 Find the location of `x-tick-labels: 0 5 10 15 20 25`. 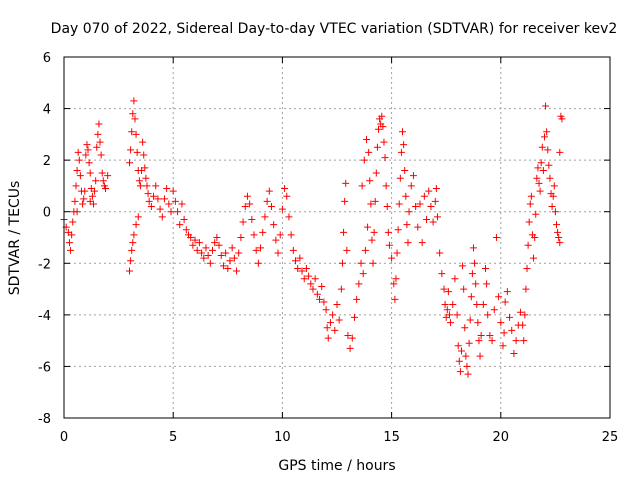

x-tick-labels: 0 5 10 15 20 25 is located at coordinates (339, 437).